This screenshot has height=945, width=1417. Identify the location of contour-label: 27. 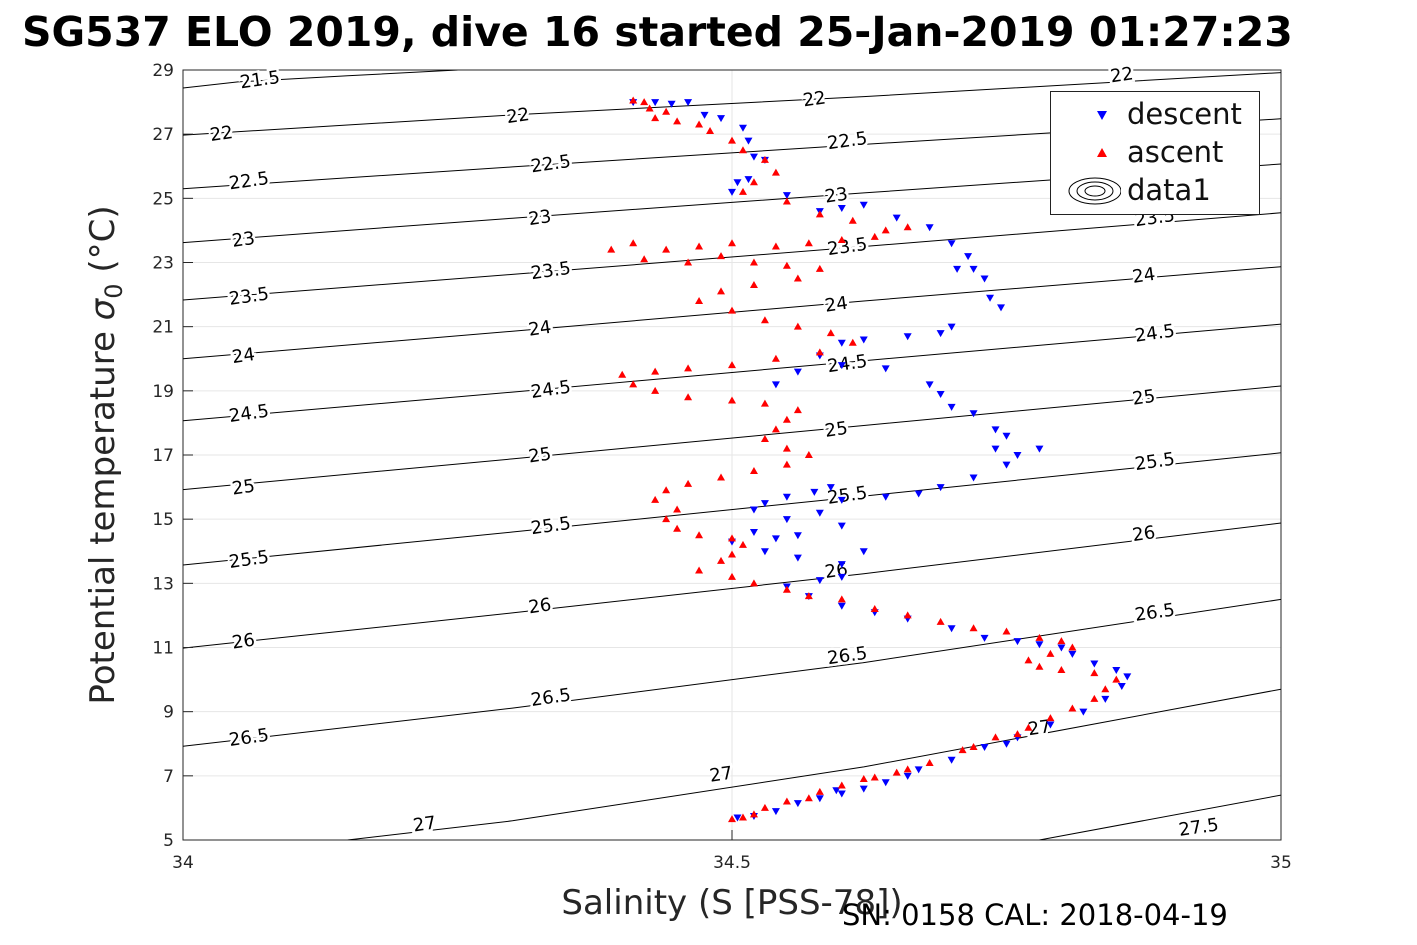
(425, 824).